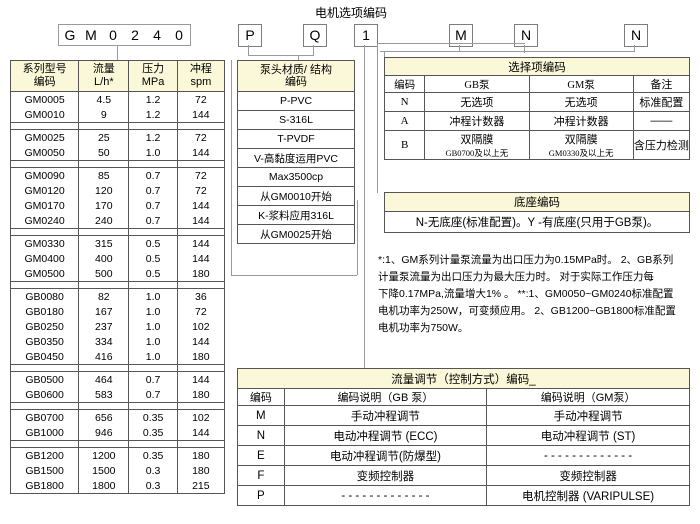  What do you see at coordinates (104, 455) in the screenshot?
I see `spec-cell-flow: 1200` at bounding box center [104, 455].